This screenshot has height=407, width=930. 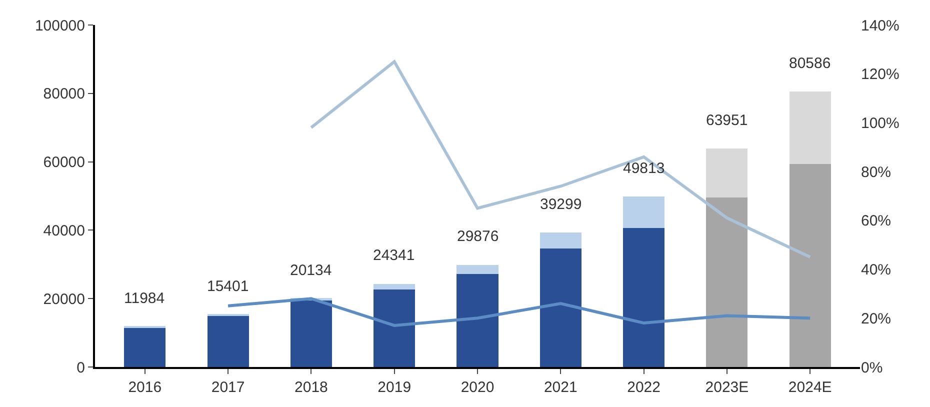 What do you see at coordinates (477, 387) in the screenshot?
I see `x-tick-label: 2020` at bounding box center [477, 387].